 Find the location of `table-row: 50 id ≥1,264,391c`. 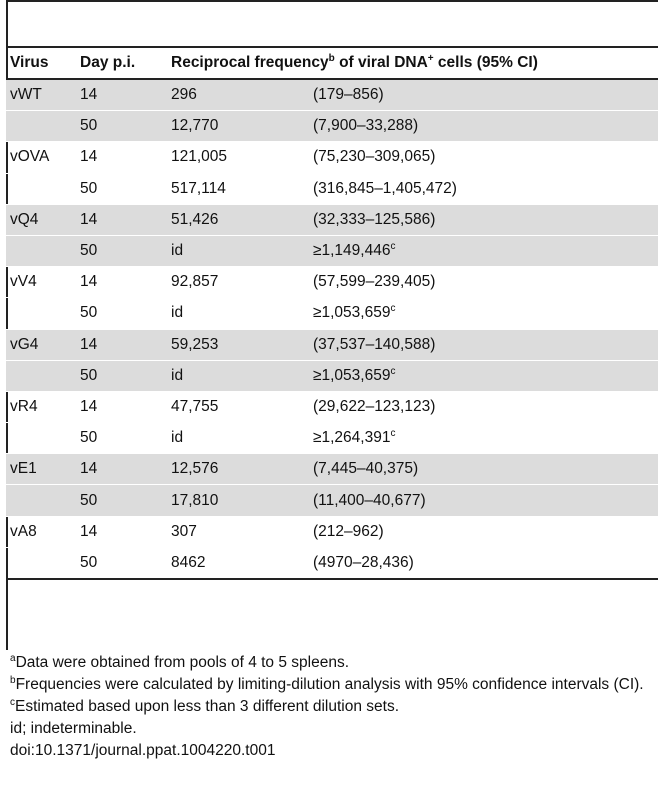

table-row: 50 id ≥1,264,391c is located at coordinates (332, 438).